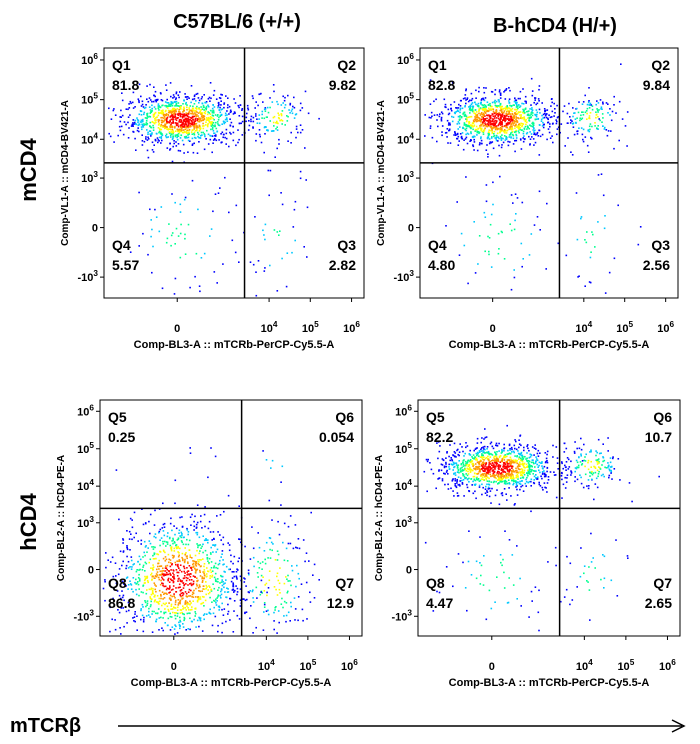 The width and height of the screenshot is (700, 744). Describe the element at coordinates (437, 245) in the screenshot. I see `quadrant-name: Q4` at that location.